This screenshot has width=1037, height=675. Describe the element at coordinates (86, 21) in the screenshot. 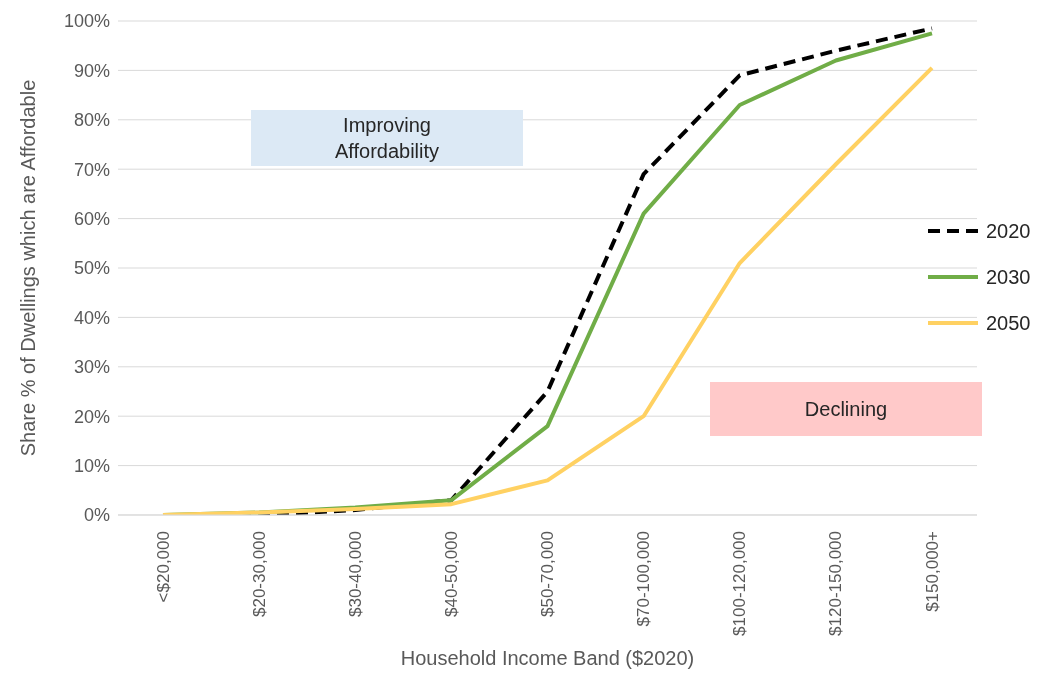

I see `y-tick-label: 100%` at that location.